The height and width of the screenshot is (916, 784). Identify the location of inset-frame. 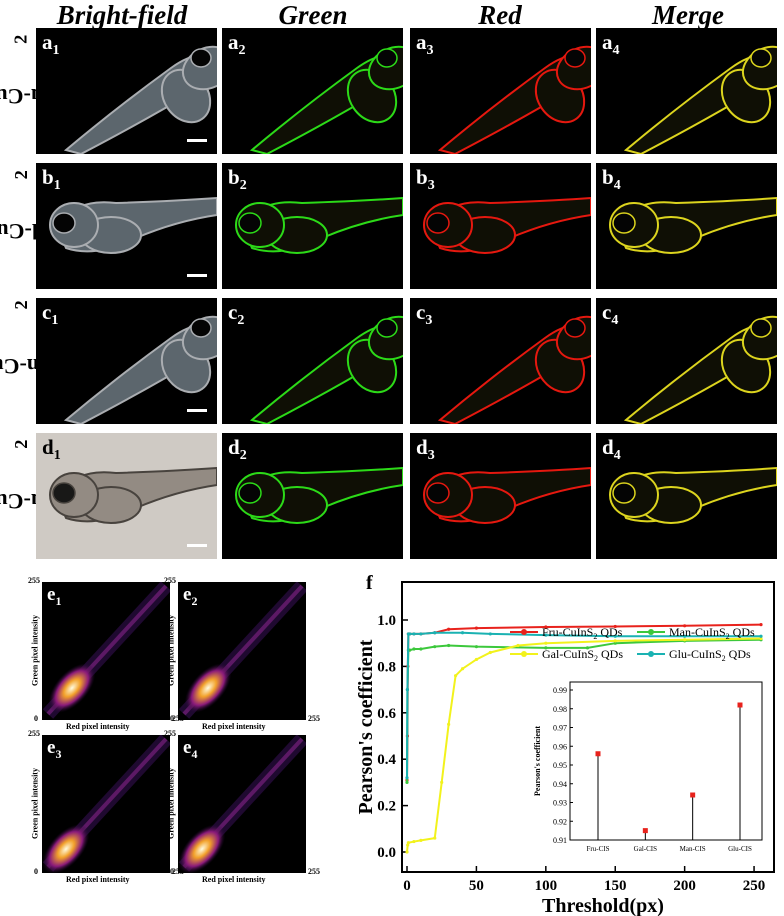
(666, 761).